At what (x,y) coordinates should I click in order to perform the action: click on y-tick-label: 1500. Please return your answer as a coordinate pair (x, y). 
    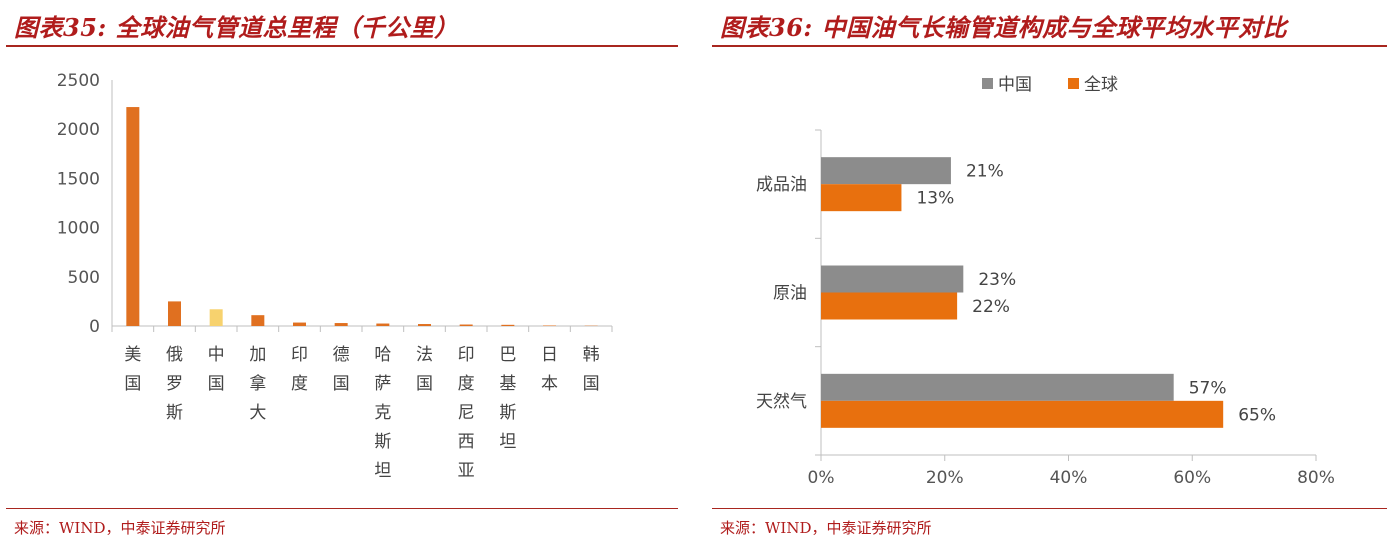
    Looking at the image, I should click on (78, 179).